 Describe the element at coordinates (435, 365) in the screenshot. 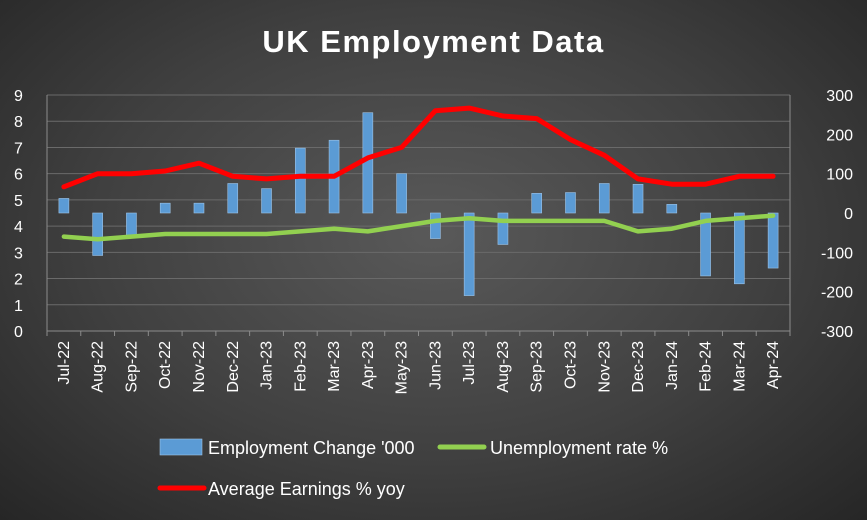

I see `x-tick-label: Jun-23` at that location.